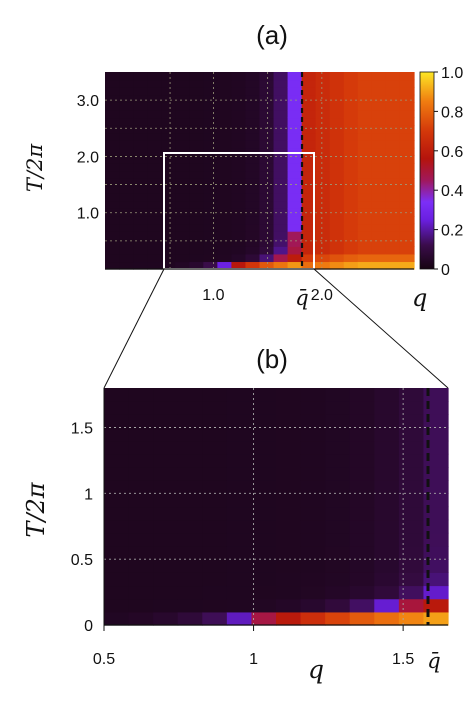 The height and width of the screenshot is (703, 474). I want to click on colorbar-ticks: 0 0.2 0.4 0.6 0.8 1.0, so click(448, 172).